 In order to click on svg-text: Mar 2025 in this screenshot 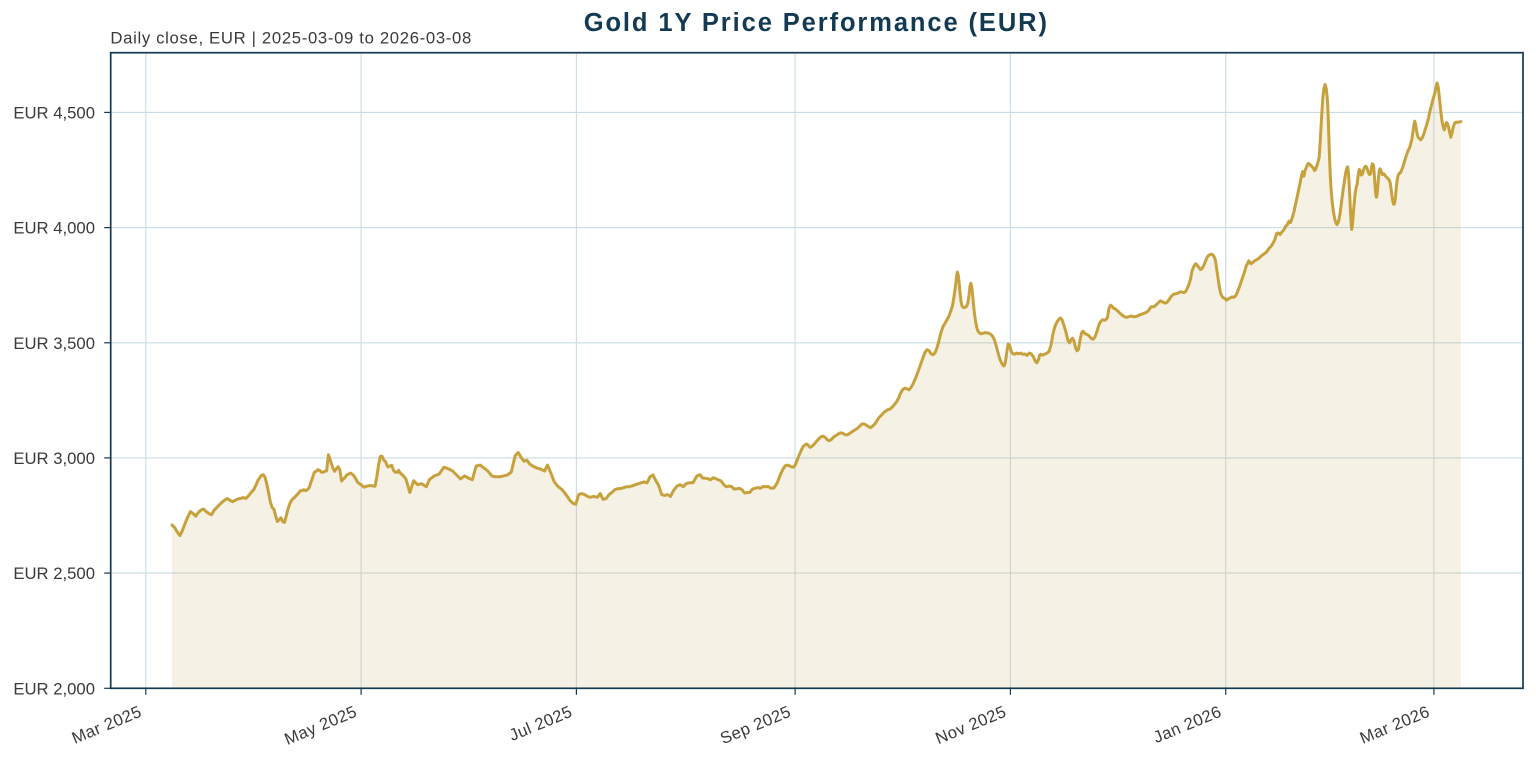, I will do `click(106, 725)`.